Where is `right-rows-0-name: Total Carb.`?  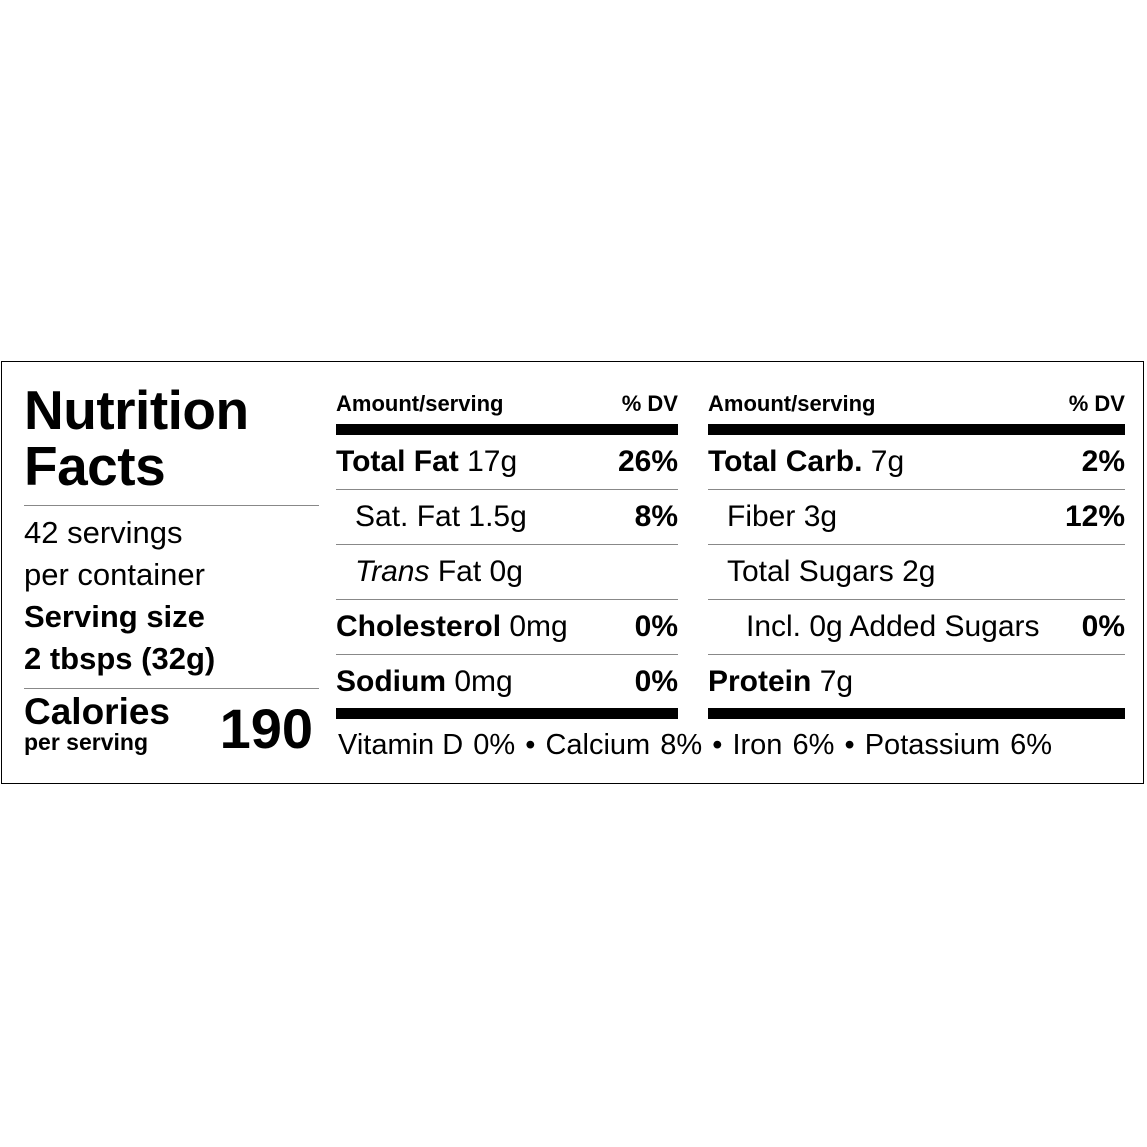 right-rows-0-name: Total Carb. is located at coordinates (785, 461).